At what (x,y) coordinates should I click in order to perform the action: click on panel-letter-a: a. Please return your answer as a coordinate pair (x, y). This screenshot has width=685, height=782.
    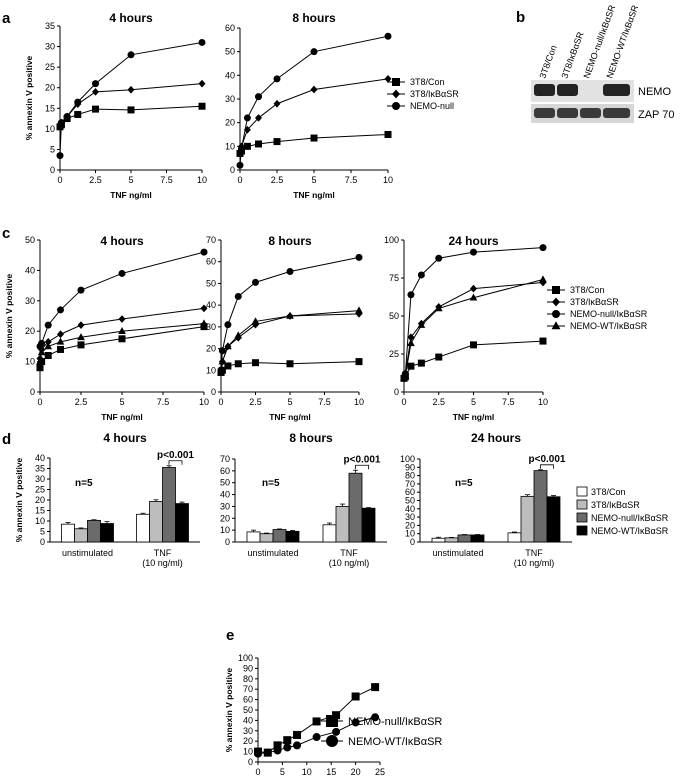
    Looking at the image, I should click on (6, 18).